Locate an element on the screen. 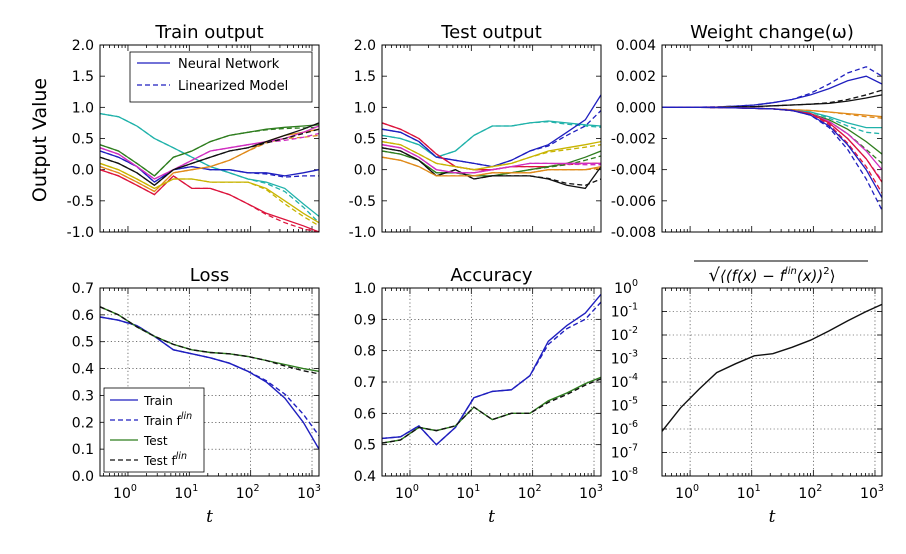 This screenshot has width=906, height=554. ytick-exp: -3 is located at coordinates (633, 354).